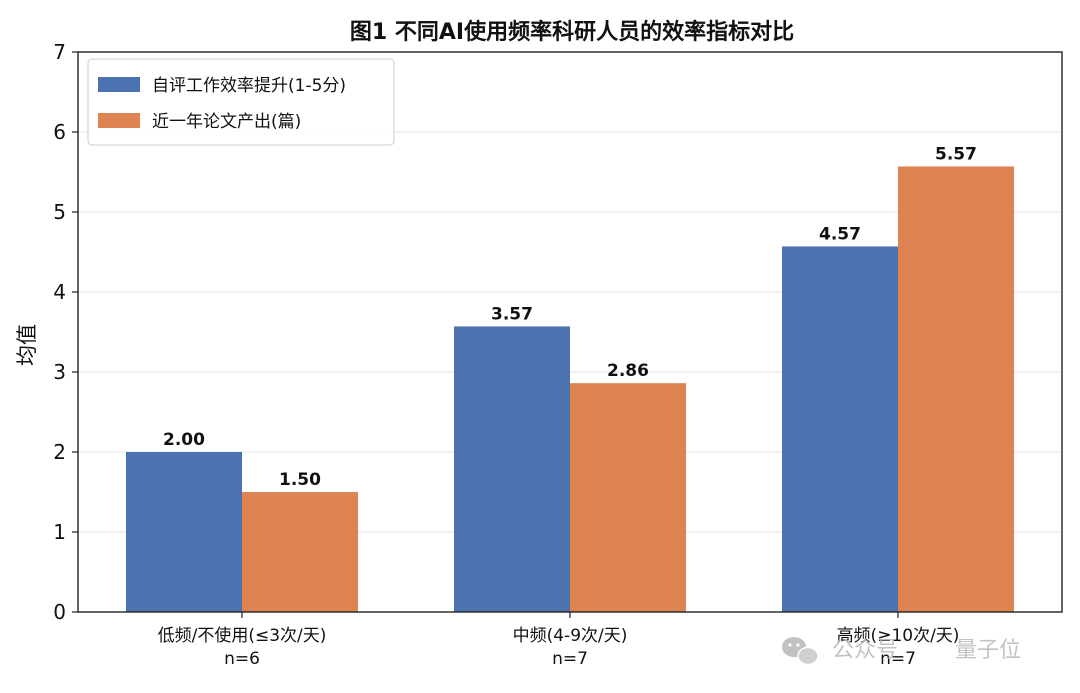 This screenshot has width=1080, height=693. I want to click on y-tick-label: 3, so click(59, 372).